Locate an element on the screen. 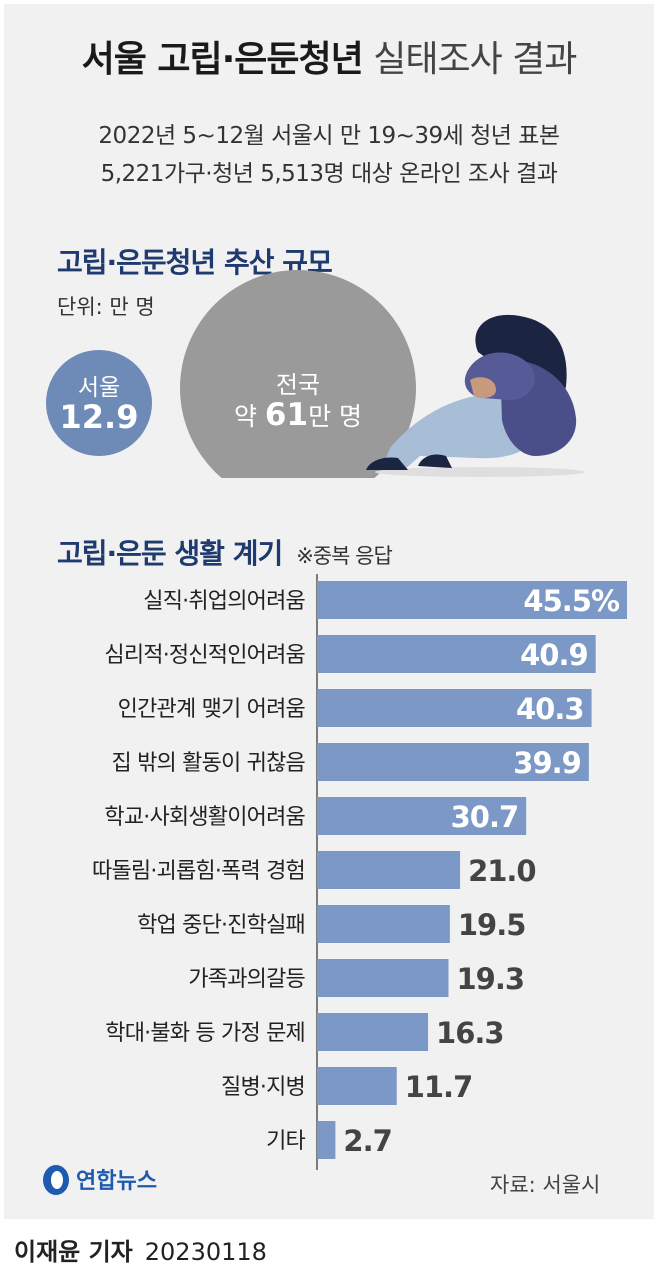  page-title: 서울 고립·은둔청년 실태조사 결과 is located at coordinates (329, 56).